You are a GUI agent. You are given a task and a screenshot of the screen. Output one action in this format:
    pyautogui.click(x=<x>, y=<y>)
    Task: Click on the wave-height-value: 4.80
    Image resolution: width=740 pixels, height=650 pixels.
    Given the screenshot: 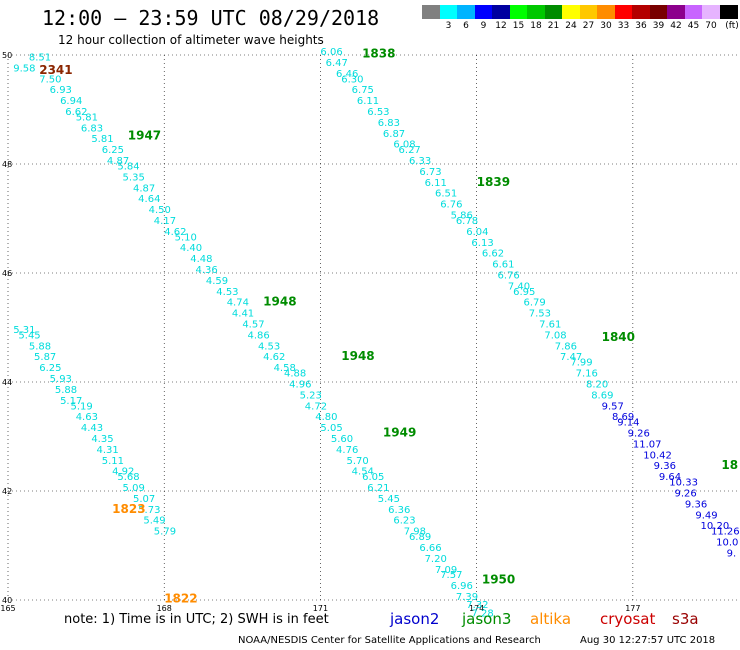 What is the action you would take?
    pyautogui.click(x=326, y=417)
    